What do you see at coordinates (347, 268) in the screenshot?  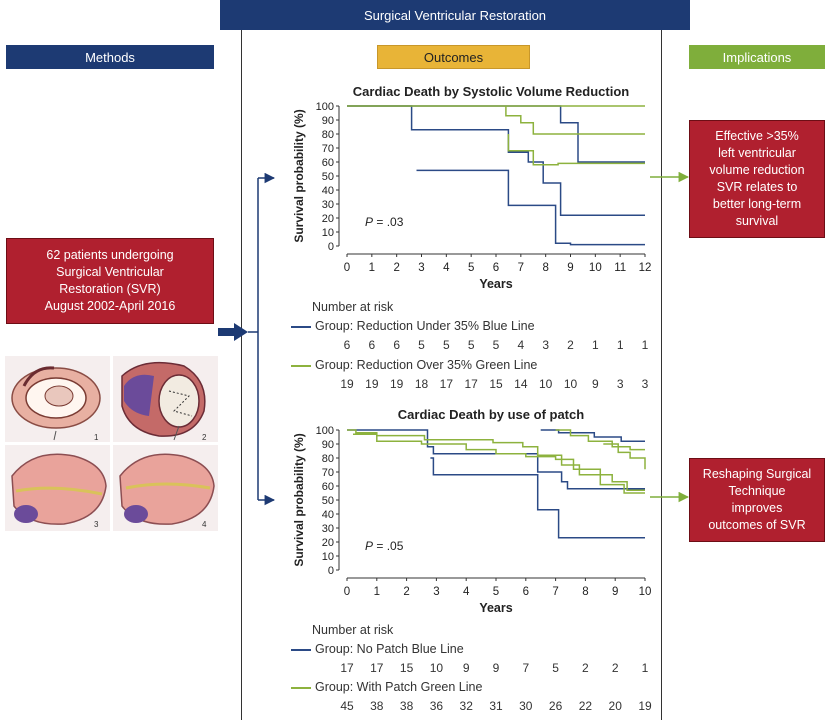 I see `x-tick-label: 0` at bounding box center [347, 268].